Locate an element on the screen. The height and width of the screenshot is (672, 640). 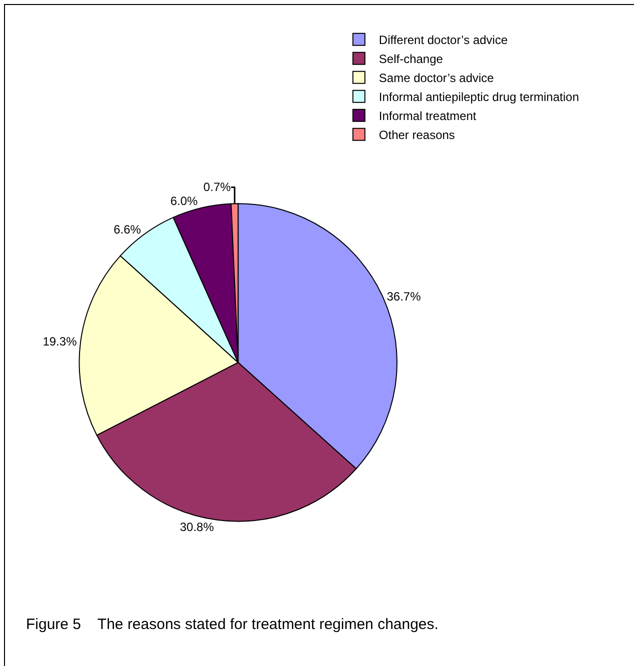
data-label: 0.7% is located at coordinates (217, 187).